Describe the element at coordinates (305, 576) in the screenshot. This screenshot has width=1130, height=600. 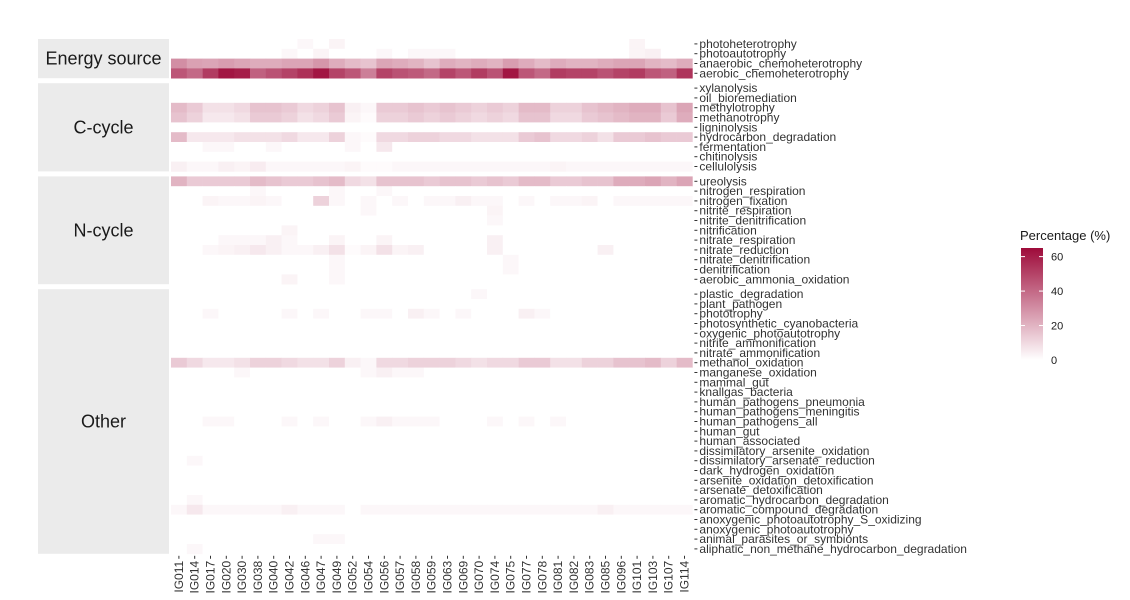
I see `column-label: IG046` at that location.